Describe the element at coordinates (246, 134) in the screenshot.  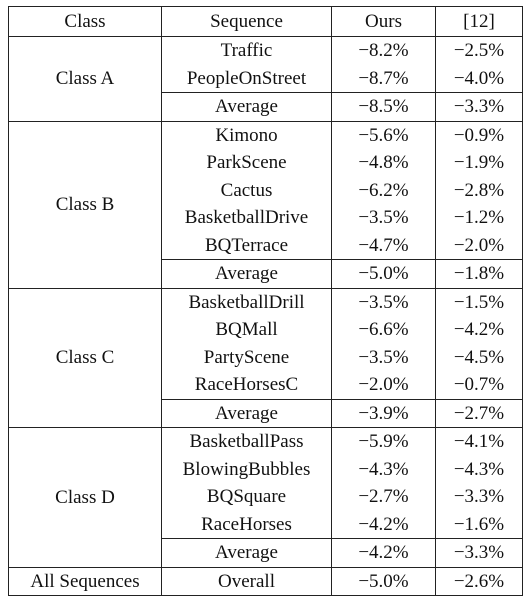
I see `sequence-cell: Kimono` at that location.